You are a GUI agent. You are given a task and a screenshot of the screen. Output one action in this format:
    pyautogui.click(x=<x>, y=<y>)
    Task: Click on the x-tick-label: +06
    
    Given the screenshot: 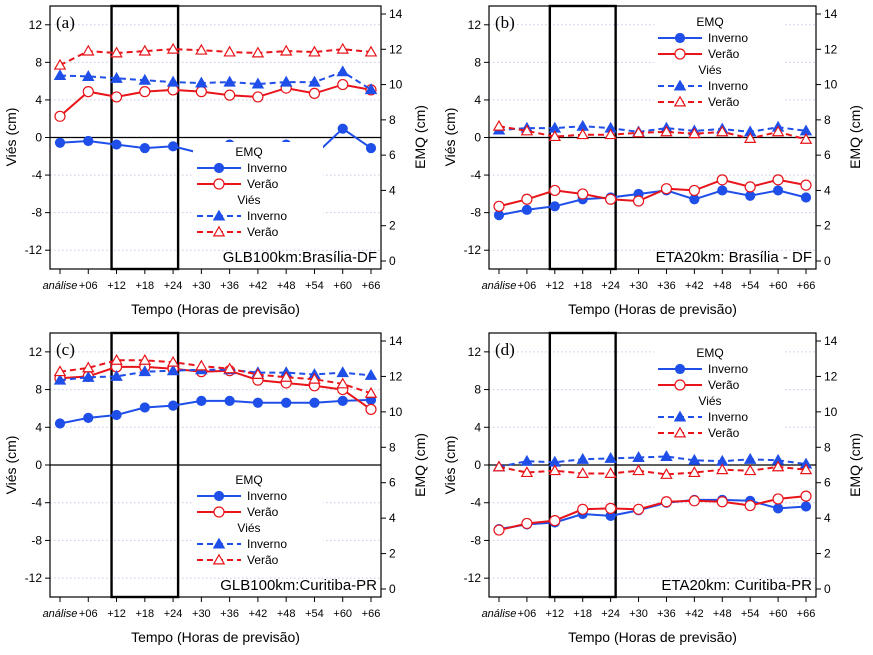 What is the action you would take?
    pyautogui.click(x=527, y=286)
    